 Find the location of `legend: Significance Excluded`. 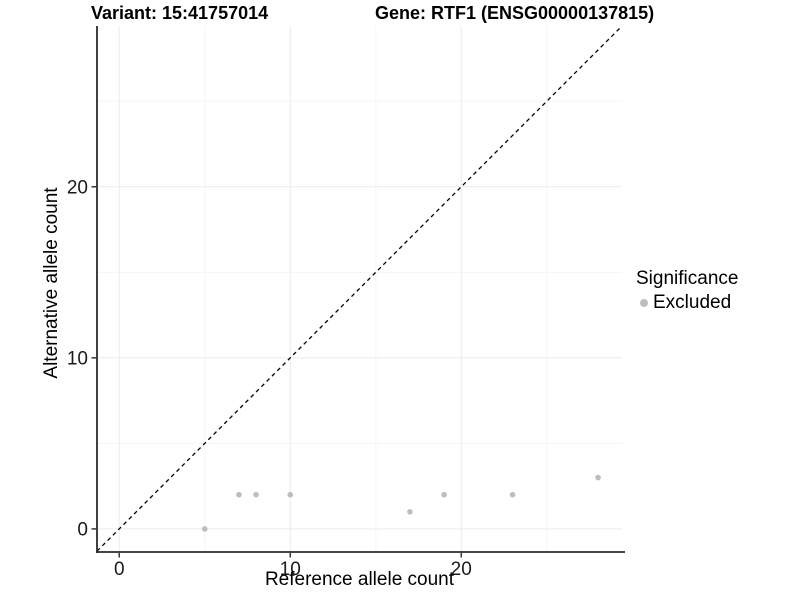

legend: Significance Excluded is located at coordinates (687, 291).